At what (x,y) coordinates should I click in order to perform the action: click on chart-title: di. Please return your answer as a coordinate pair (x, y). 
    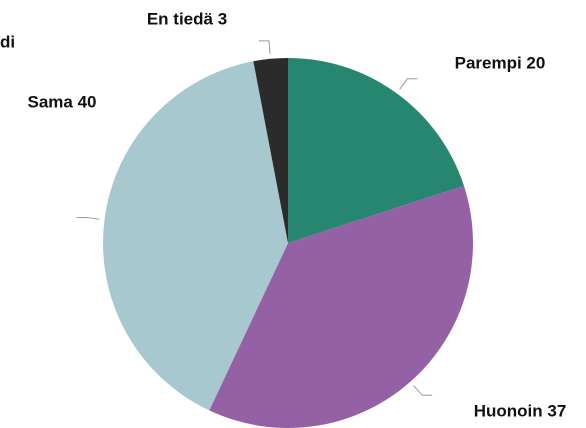
    Looking at the image, I should click on (7, 41).